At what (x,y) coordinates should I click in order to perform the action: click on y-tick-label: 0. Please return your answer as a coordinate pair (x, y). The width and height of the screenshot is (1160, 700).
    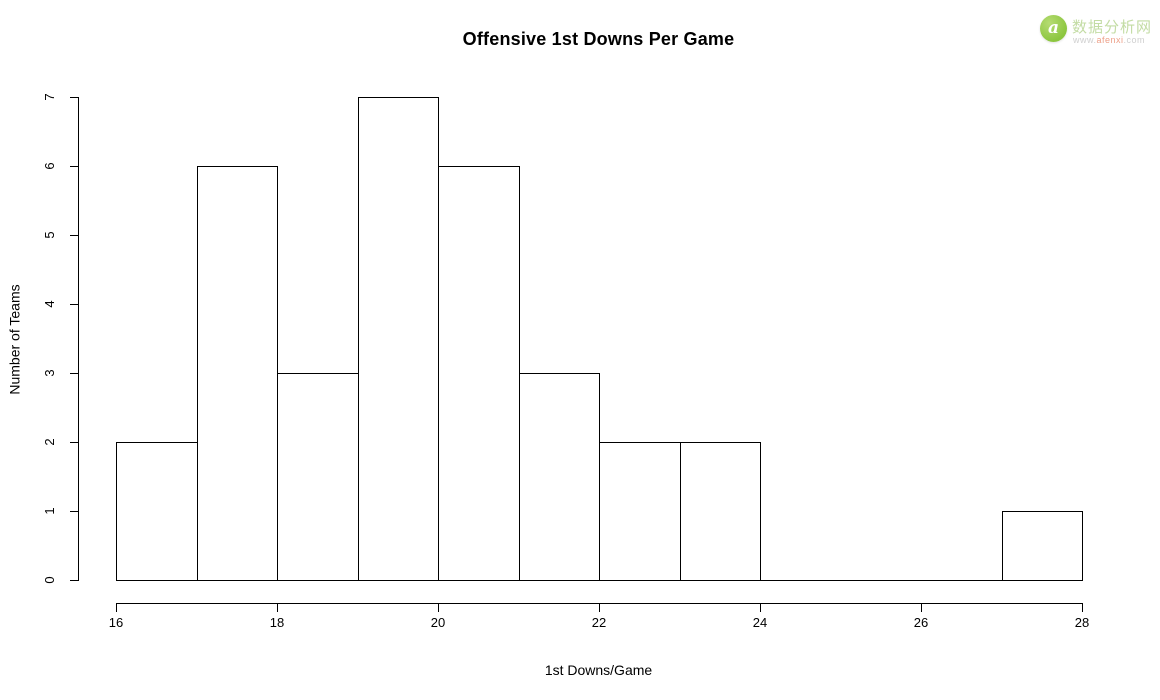
    Looking at the image, I should click on (49, 580).